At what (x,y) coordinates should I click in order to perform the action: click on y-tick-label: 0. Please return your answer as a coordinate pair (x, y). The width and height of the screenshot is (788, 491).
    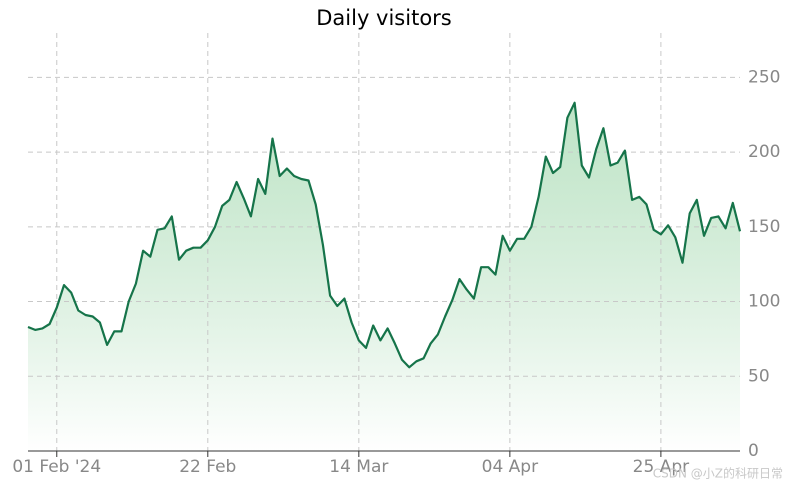
    Looking at the image, I should click on (753, 451).